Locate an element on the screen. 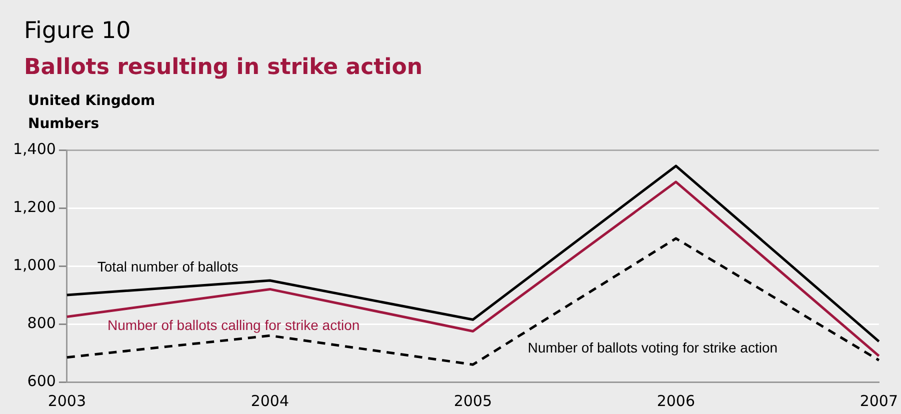 Image resolution: width=901 pixels, height=414 pixels. y-tick-label: 800 is located at coordinates (41, 323).